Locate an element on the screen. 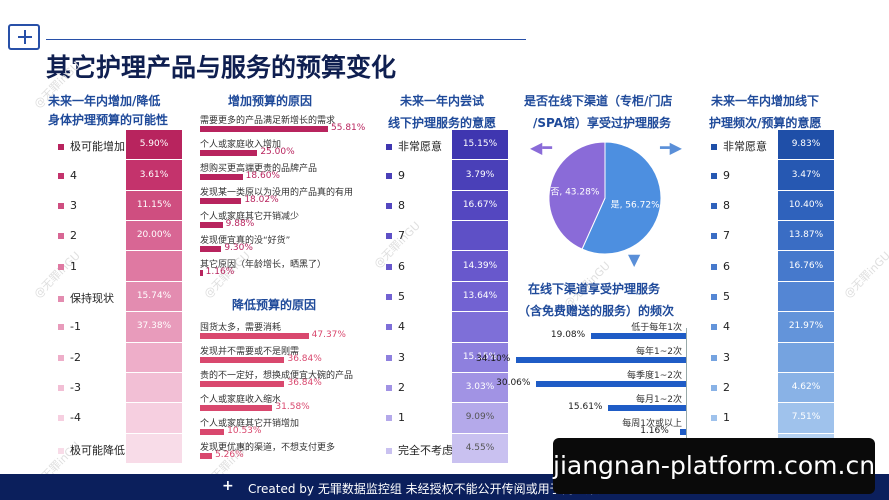  service-pie-chart: 是, 56.72% 否, 43.28% is located at coordinates (605, 198).